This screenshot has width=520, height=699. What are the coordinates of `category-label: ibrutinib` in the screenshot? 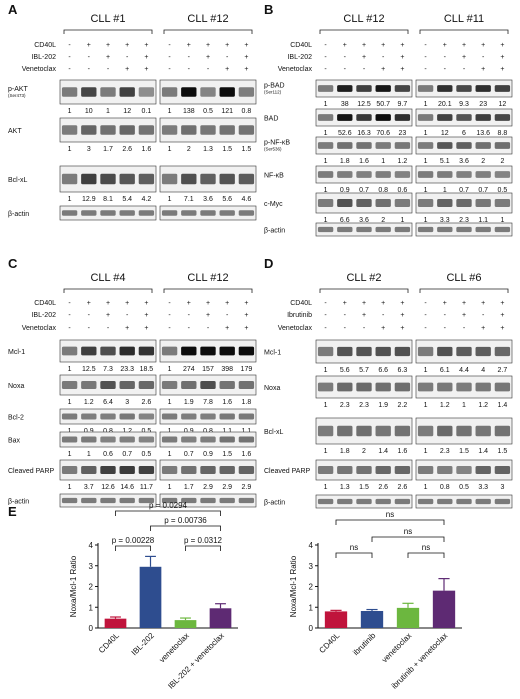 It's located at (364, 644).